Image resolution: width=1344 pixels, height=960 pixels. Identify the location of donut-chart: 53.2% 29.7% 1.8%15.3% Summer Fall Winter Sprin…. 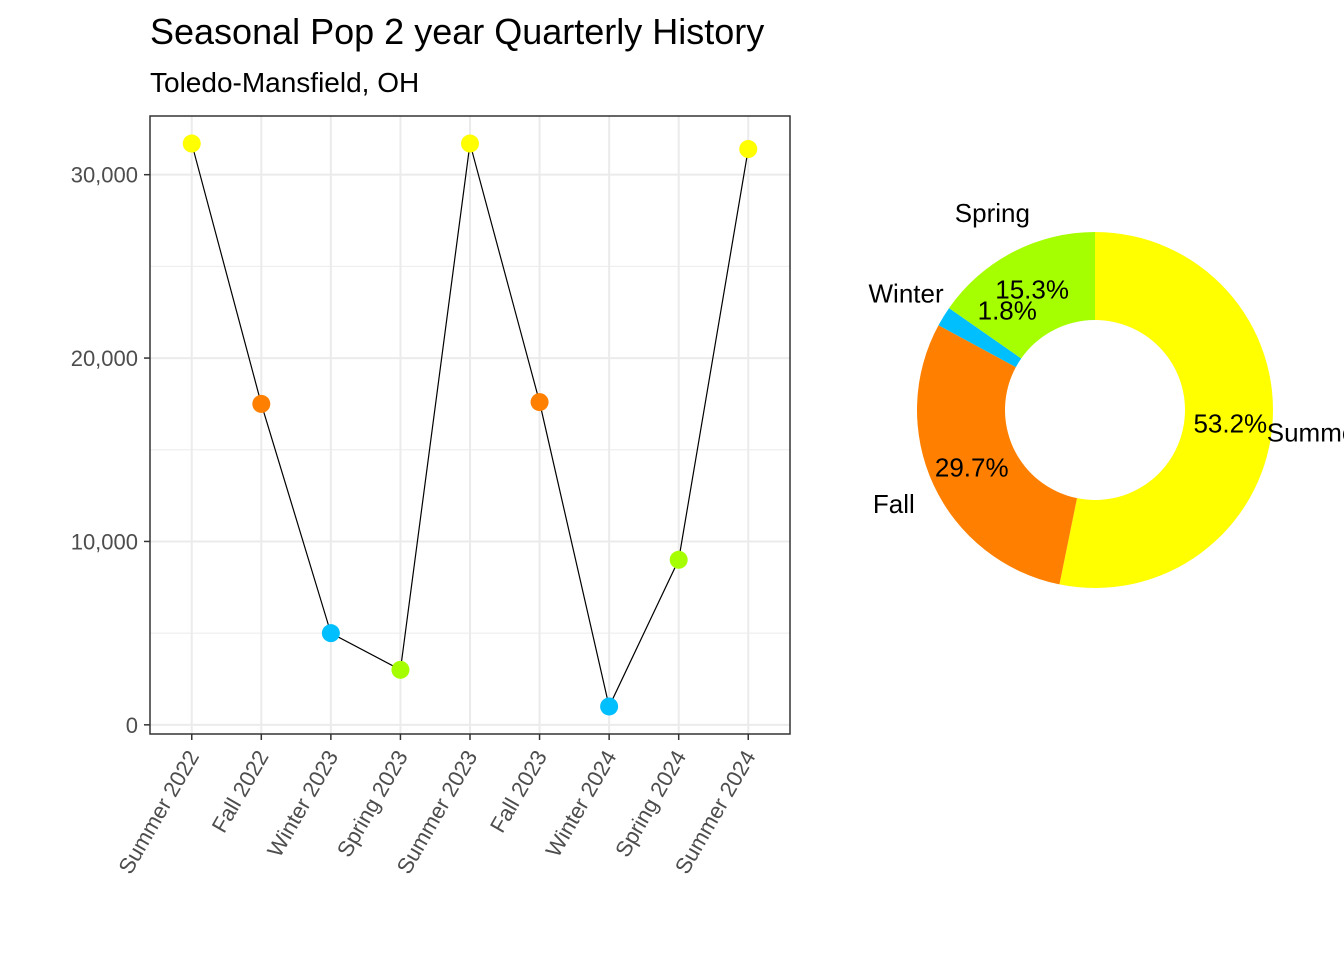
(1106, 393).